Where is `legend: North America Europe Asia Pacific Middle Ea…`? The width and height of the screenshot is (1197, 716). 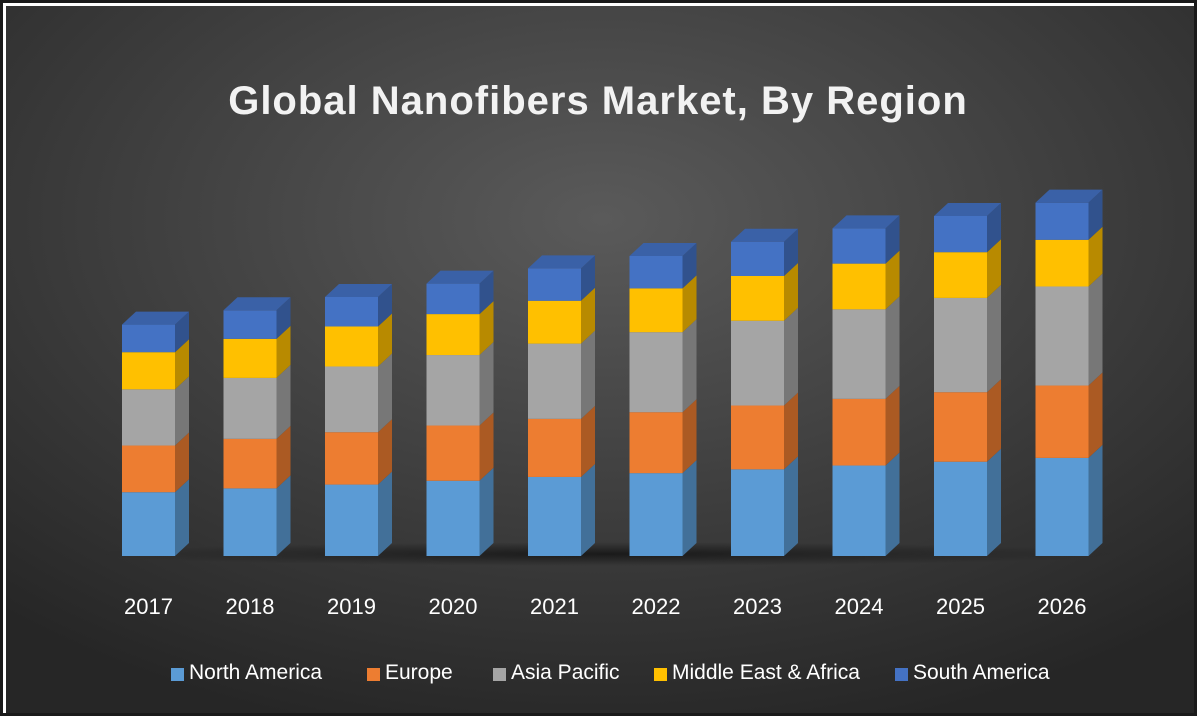
legend: North America Europe Asia Pacific Middle Ea… is located at coordinates (610, 672).